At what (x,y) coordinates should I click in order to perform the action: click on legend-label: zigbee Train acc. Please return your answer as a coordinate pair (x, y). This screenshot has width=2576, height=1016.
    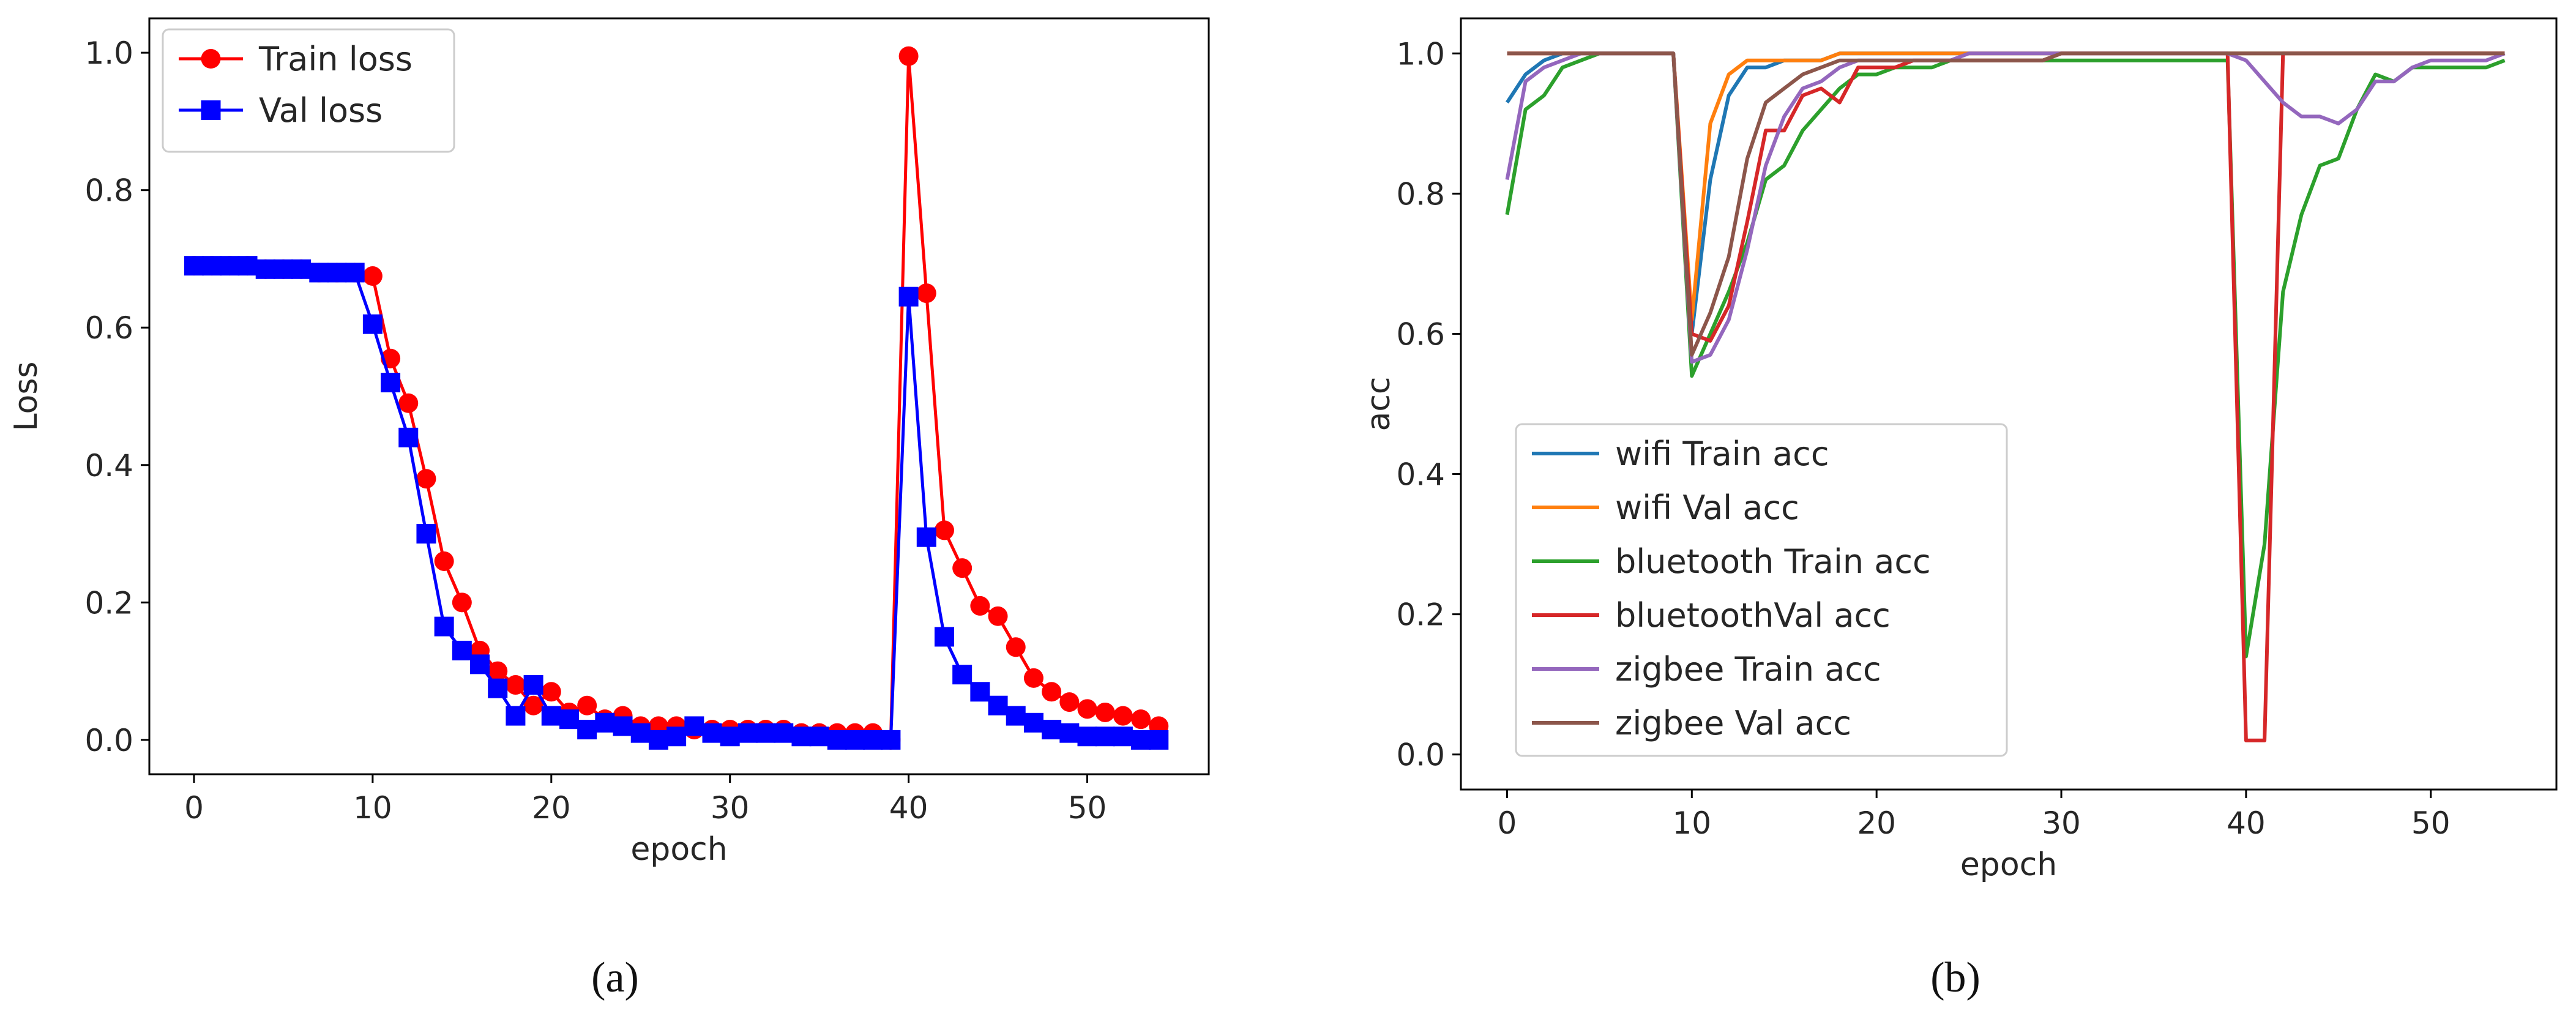
    Looking at the image, I should click on (1748, 669).